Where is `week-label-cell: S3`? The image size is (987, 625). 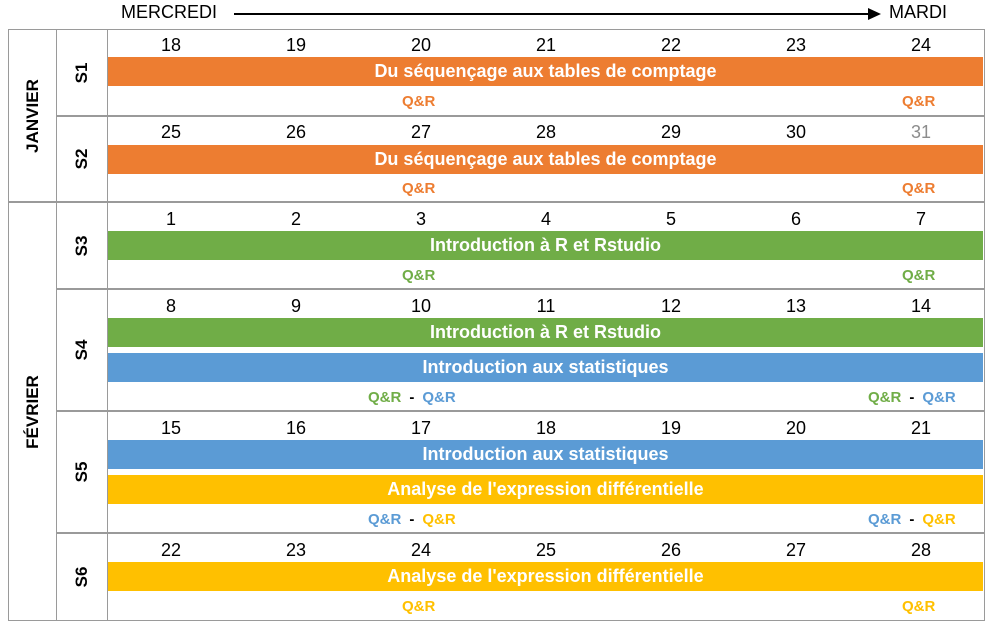
week-label-cell: S3 is located at coordinates (82, 245).